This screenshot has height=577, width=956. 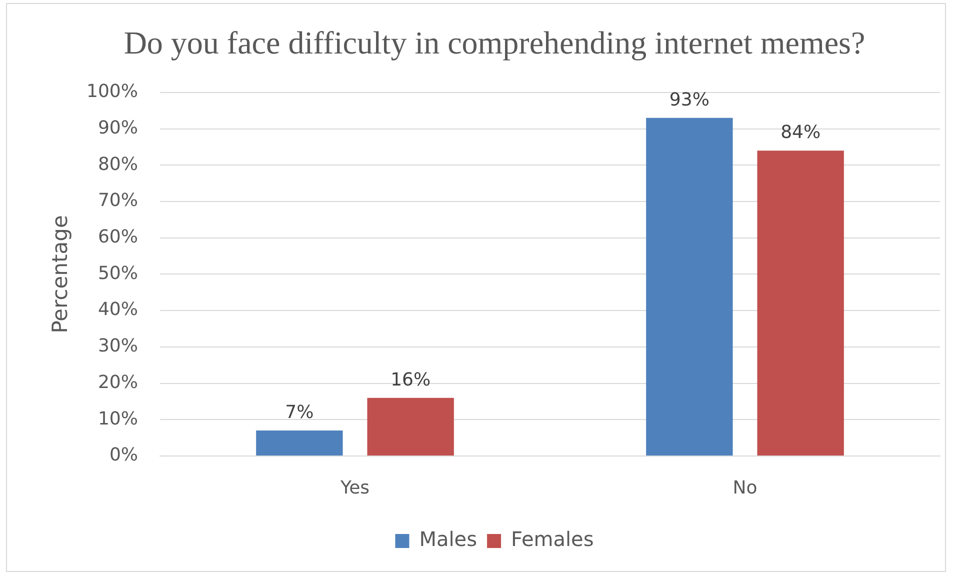 I want to click on y-tick-label: 10%, so click(x=118, y=419).